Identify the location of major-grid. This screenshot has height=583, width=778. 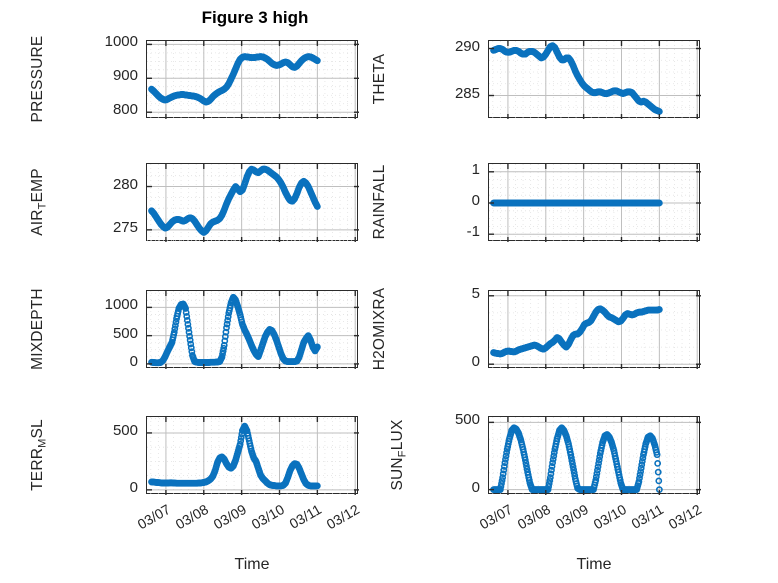
(253, 456).